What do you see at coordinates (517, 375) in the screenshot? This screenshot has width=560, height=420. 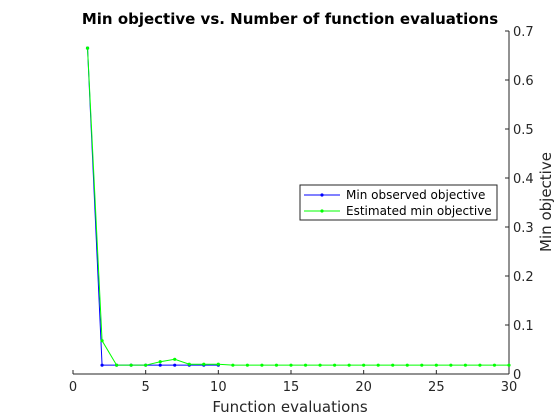 I see `y-tick-label: 0` at bounding box center [517, 375].